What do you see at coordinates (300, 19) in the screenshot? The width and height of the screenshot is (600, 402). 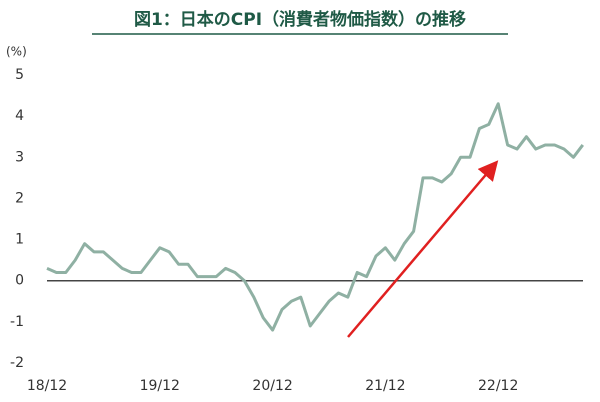 I see `chart-title: 図1：日本のCPI（消費者物価指数）の推移` at bounding box center [300, 19].